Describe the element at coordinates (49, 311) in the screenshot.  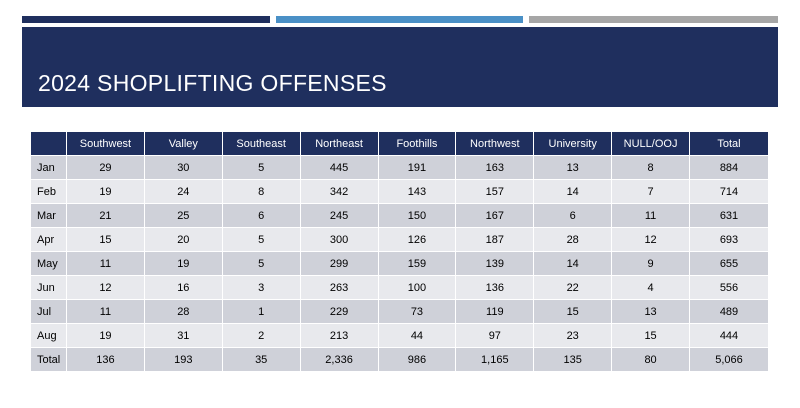
I see `row-label-cell: Jul` at that location.